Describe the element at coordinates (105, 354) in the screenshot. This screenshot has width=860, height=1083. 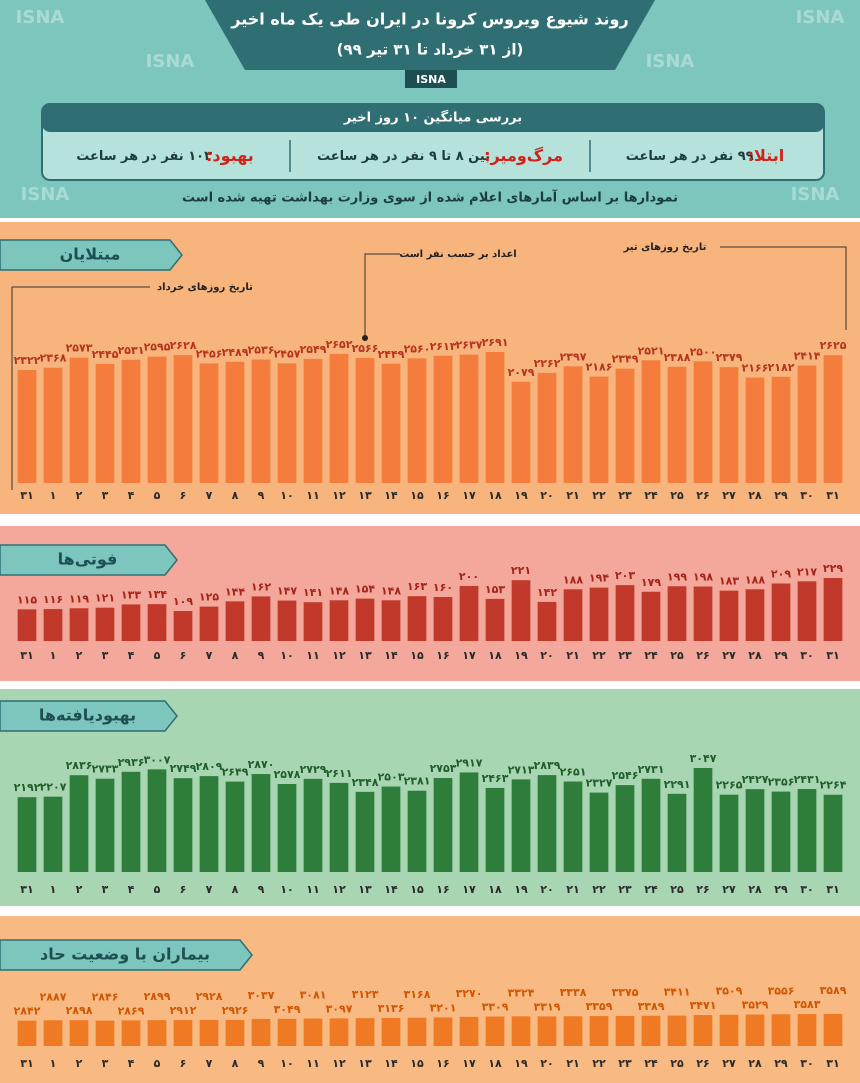
I see `value-label: ۲۴۴۵` at that location.